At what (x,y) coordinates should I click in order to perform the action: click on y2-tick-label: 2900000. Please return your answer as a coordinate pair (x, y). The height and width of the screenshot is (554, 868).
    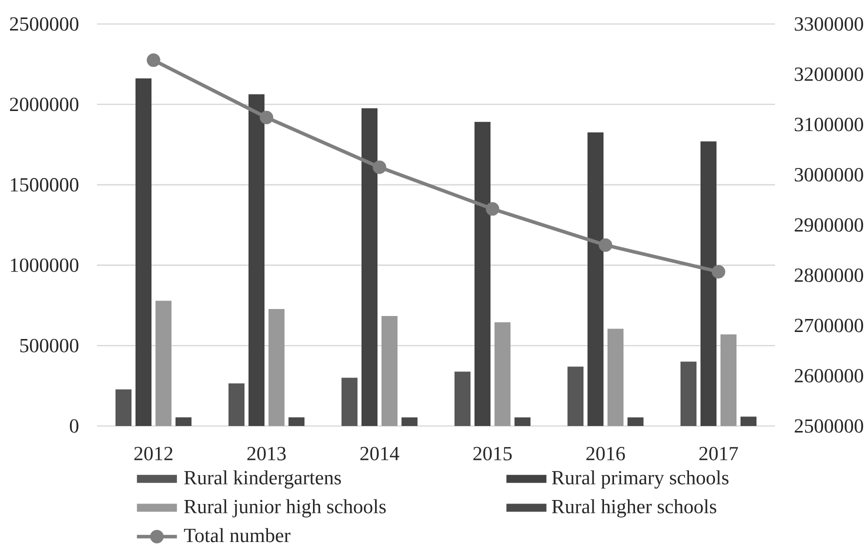
    Looking at the image, I should click on (829, 225).